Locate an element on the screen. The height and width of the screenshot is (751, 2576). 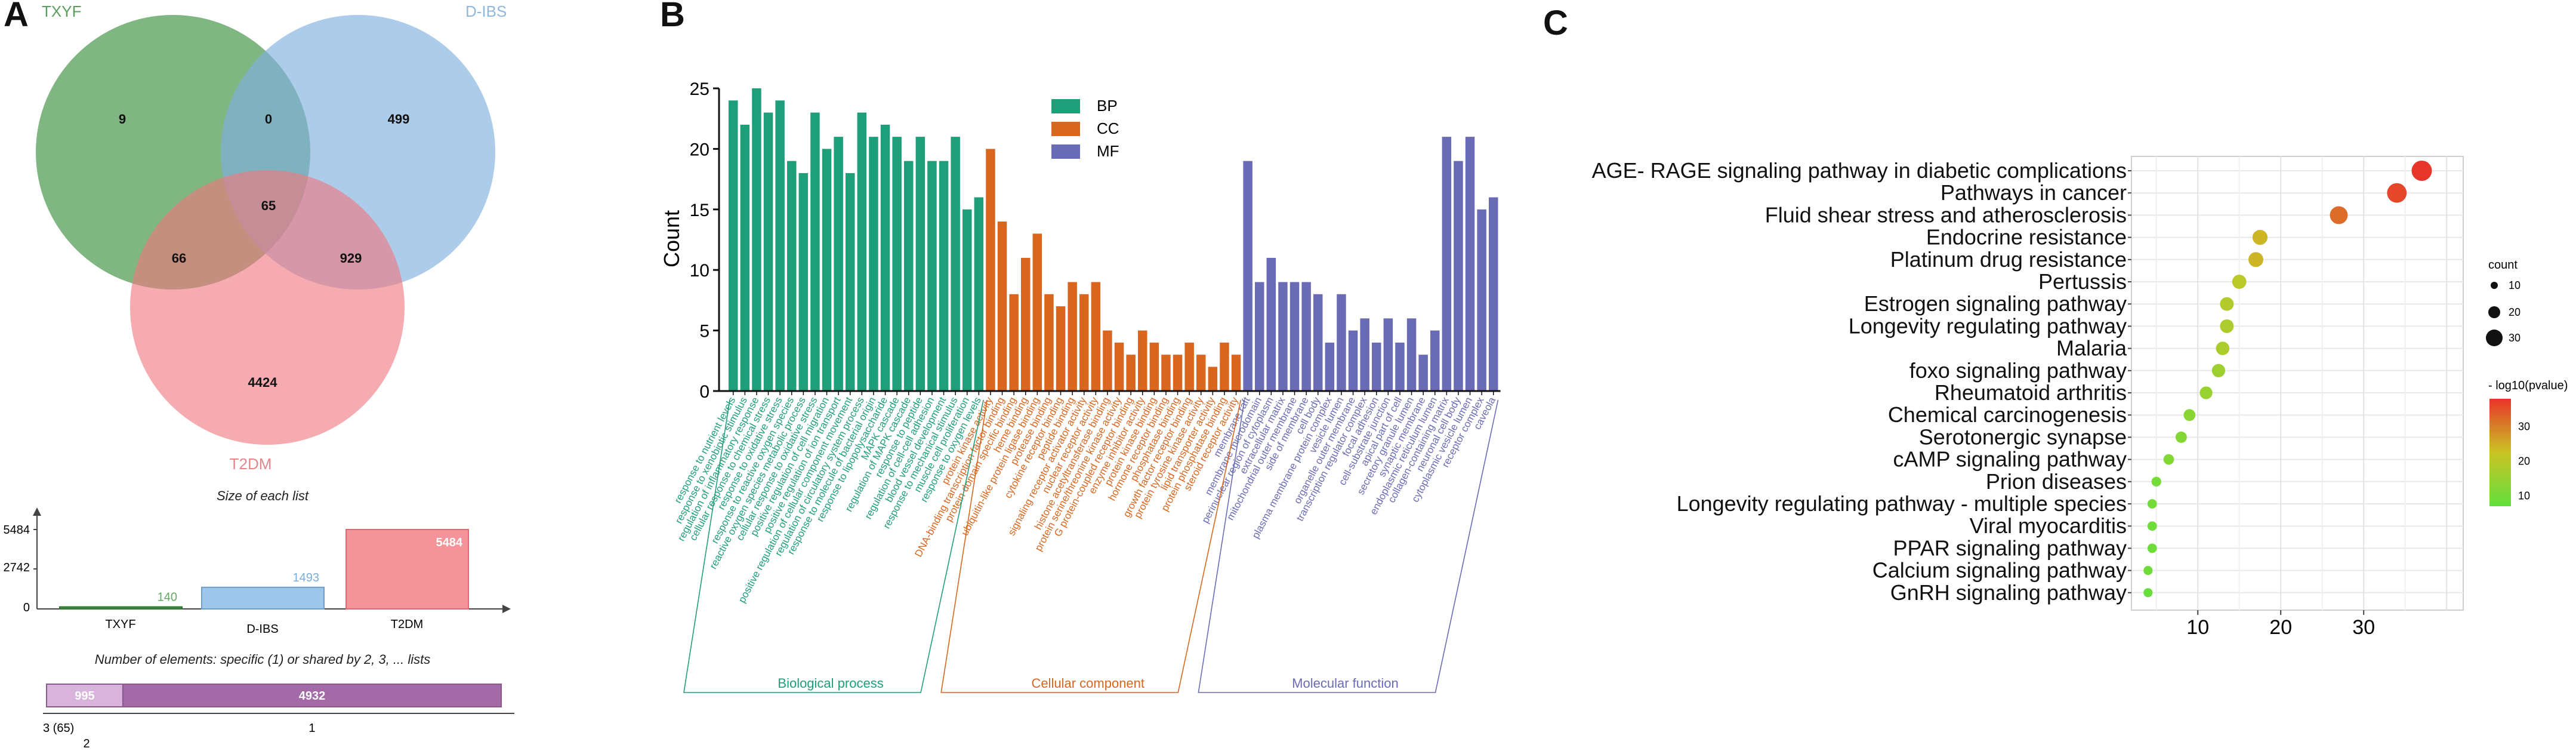
sizes-bar-label-txyf: 140 is located at coordinates (168, 597).